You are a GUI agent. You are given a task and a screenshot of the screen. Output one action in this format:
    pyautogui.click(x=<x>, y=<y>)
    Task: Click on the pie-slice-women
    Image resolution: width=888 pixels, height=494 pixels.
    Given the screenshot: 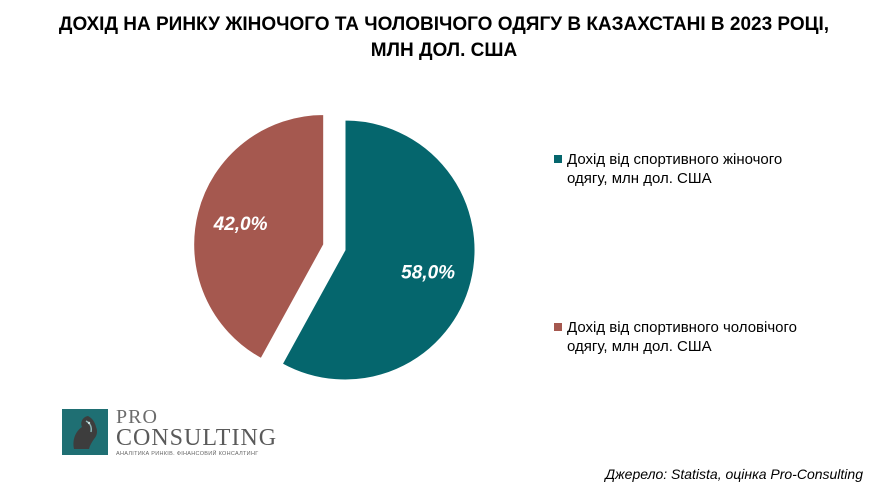 What is the action you would take?
    pyautogui.click(x=378, y=250)
    